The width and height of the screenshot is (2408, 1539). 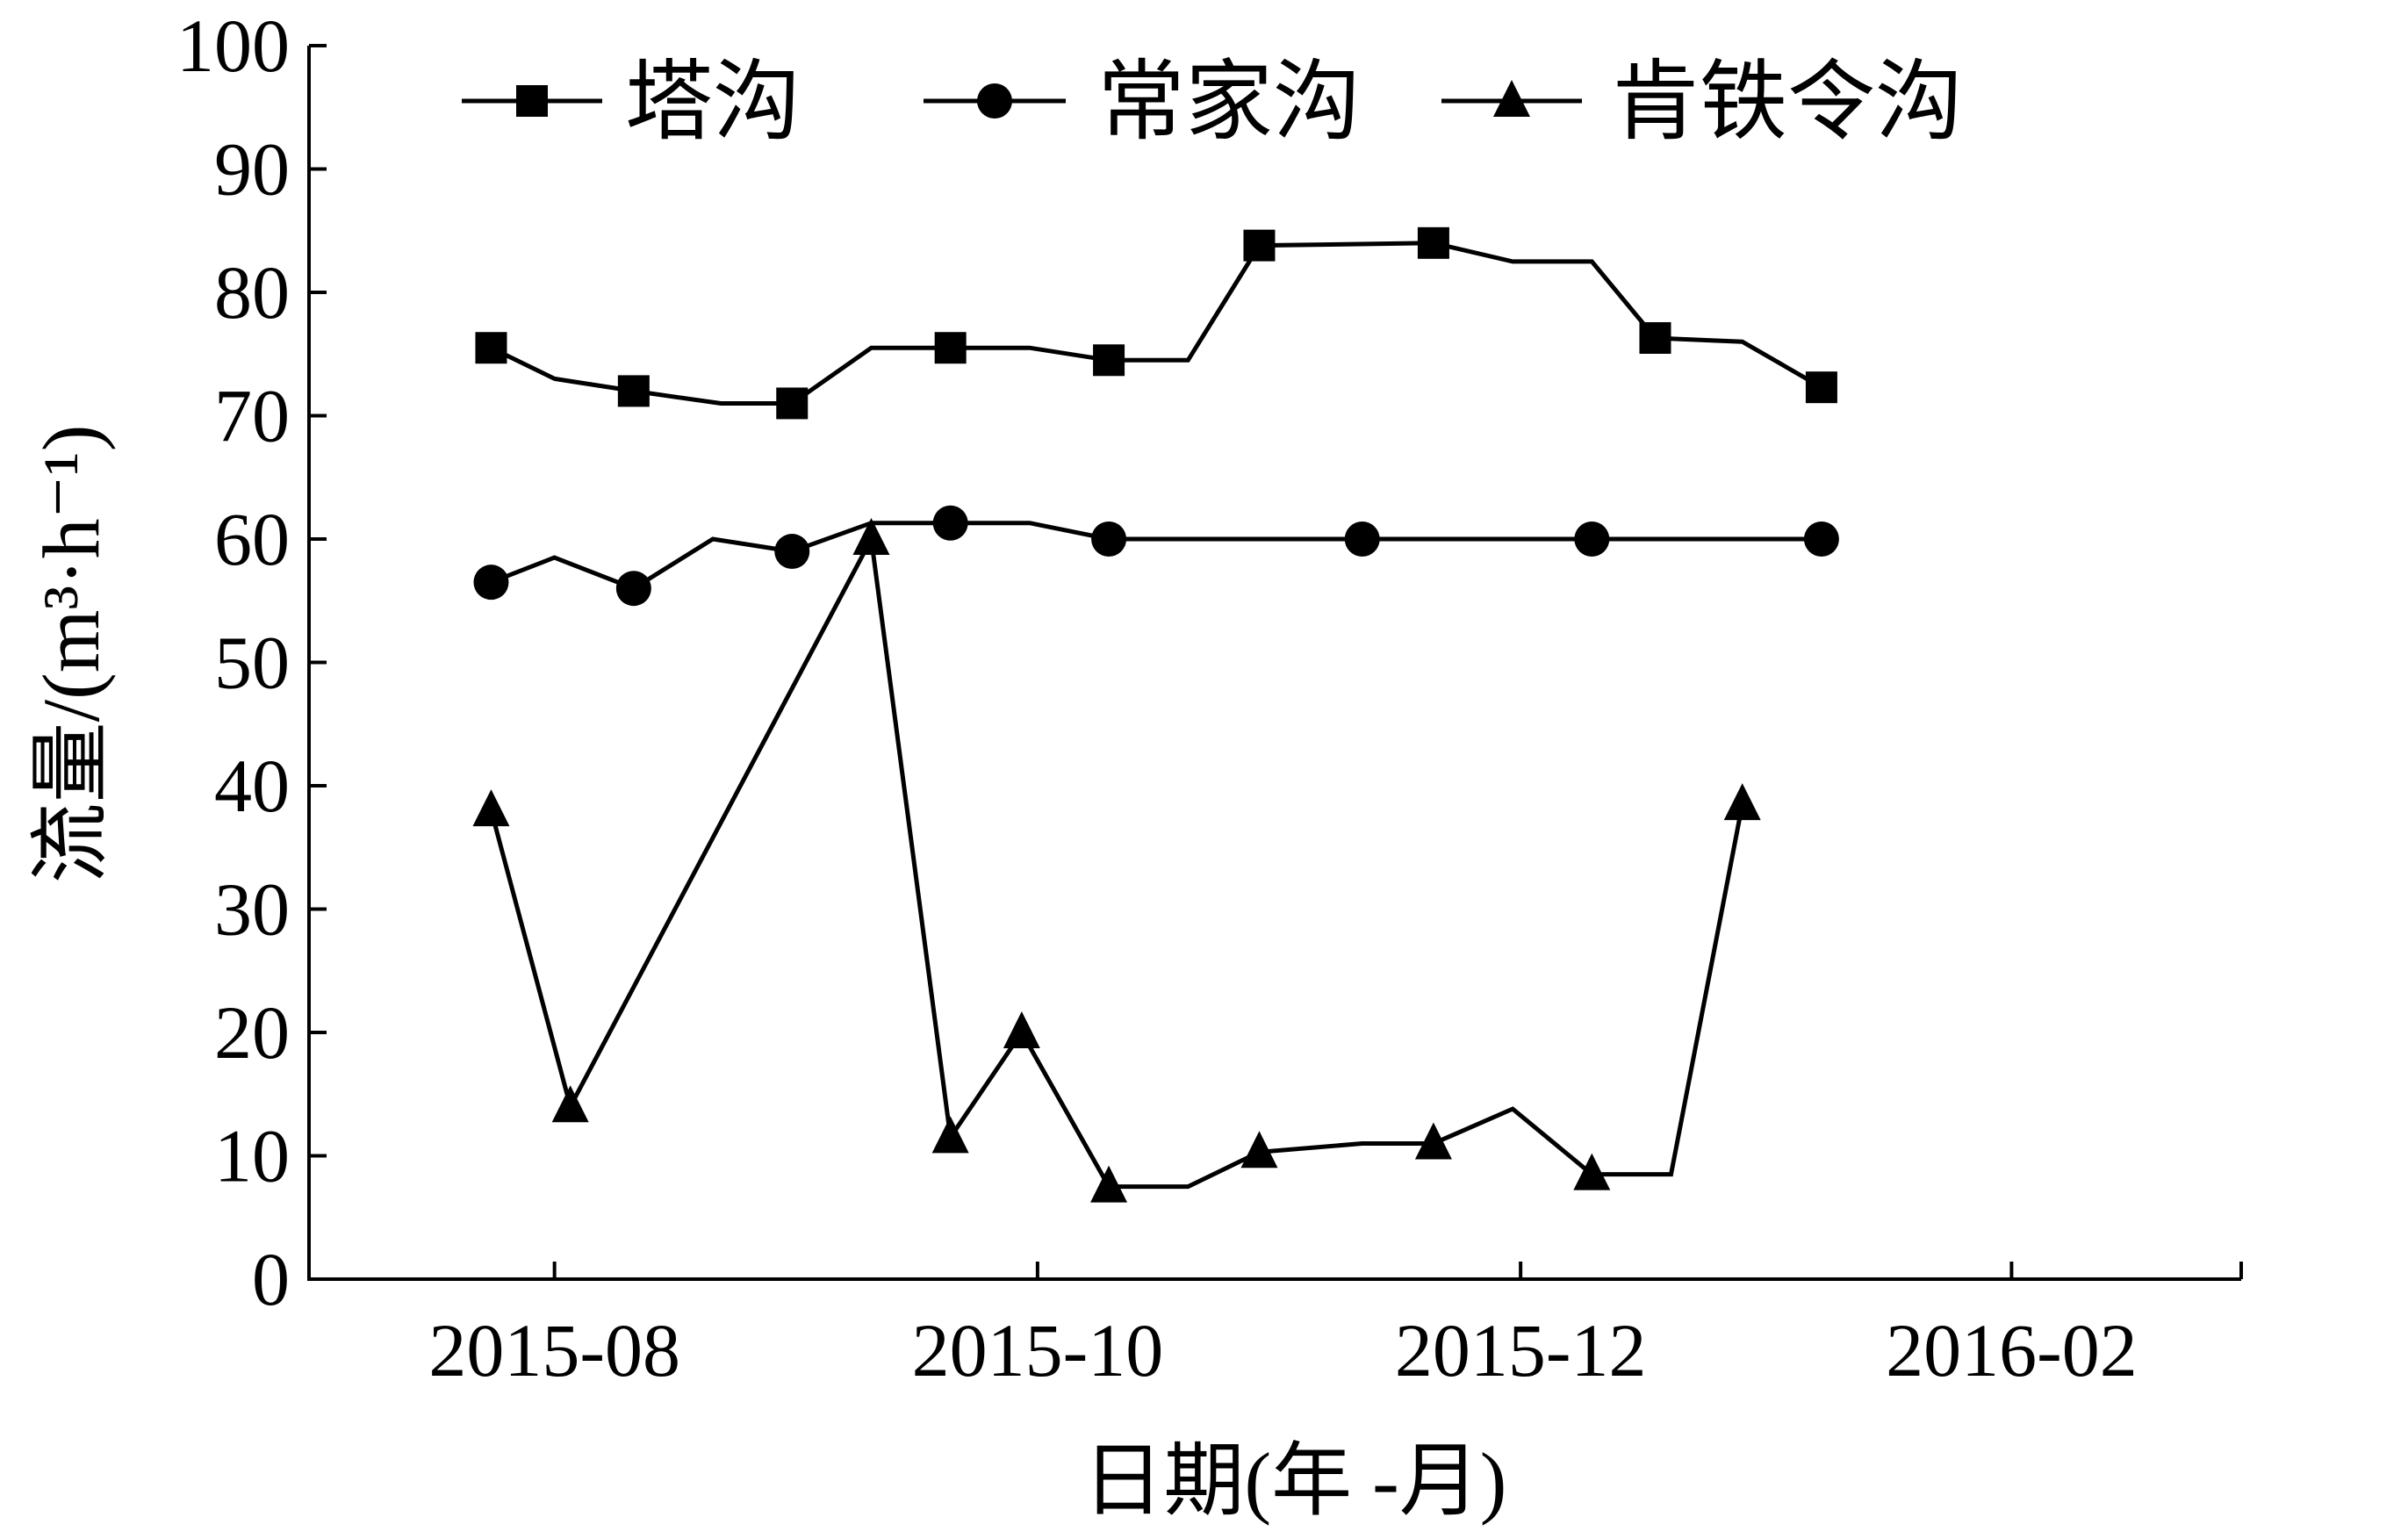 I want to click on y-tick-label: 70, so click(x=252, y=416).